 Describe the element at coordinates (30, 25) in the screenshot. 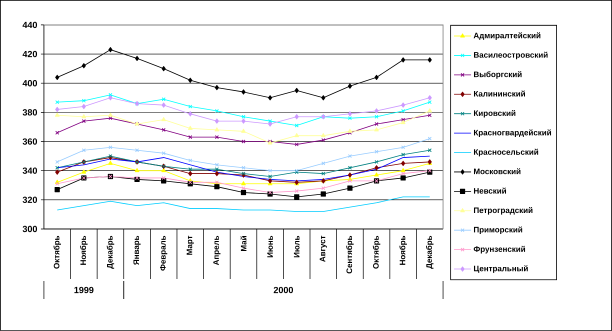

I see `y-tick-label: 440` at that location.